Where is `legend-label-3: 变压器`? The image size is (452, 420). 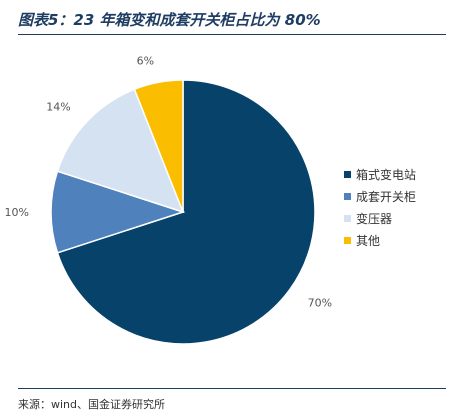
legend-label-3: 变压器 is located at coordinates (374, 218).